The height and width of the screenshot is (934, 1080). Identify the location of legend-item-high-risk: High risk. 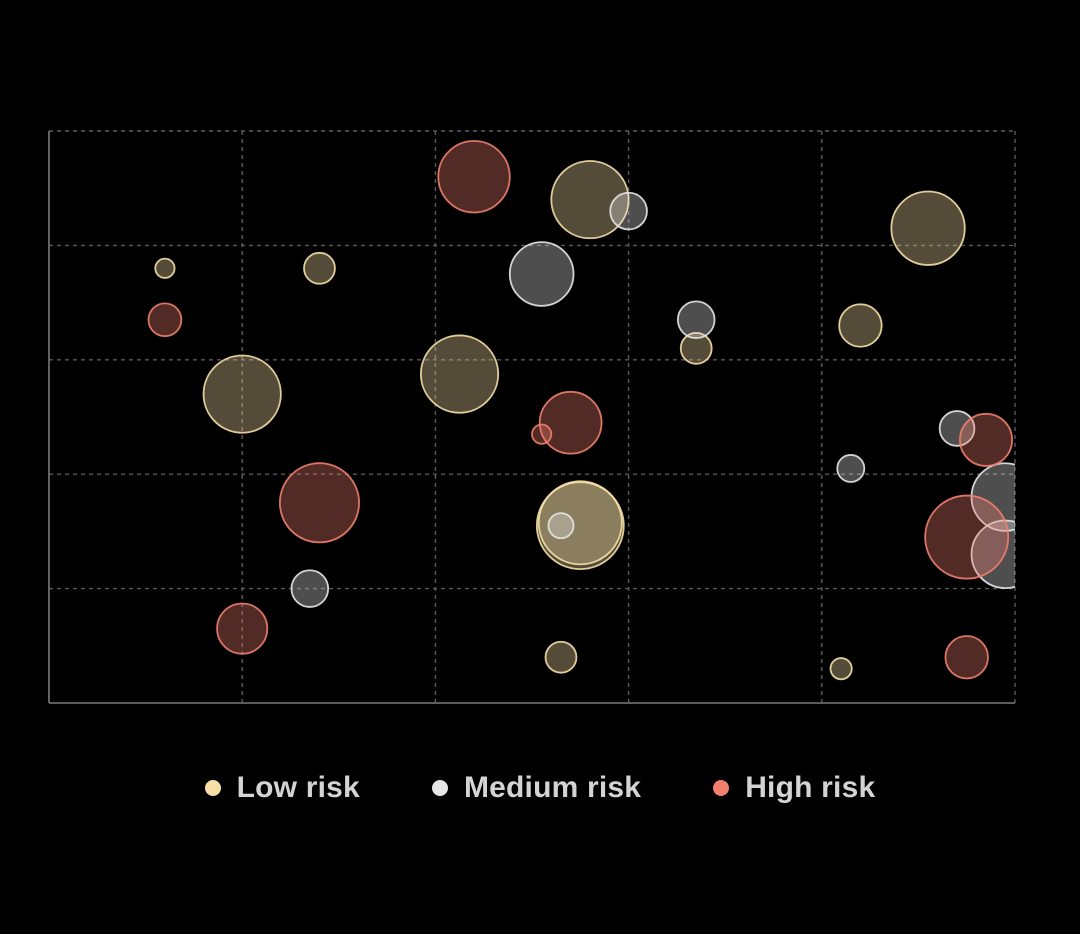
(794, 788).